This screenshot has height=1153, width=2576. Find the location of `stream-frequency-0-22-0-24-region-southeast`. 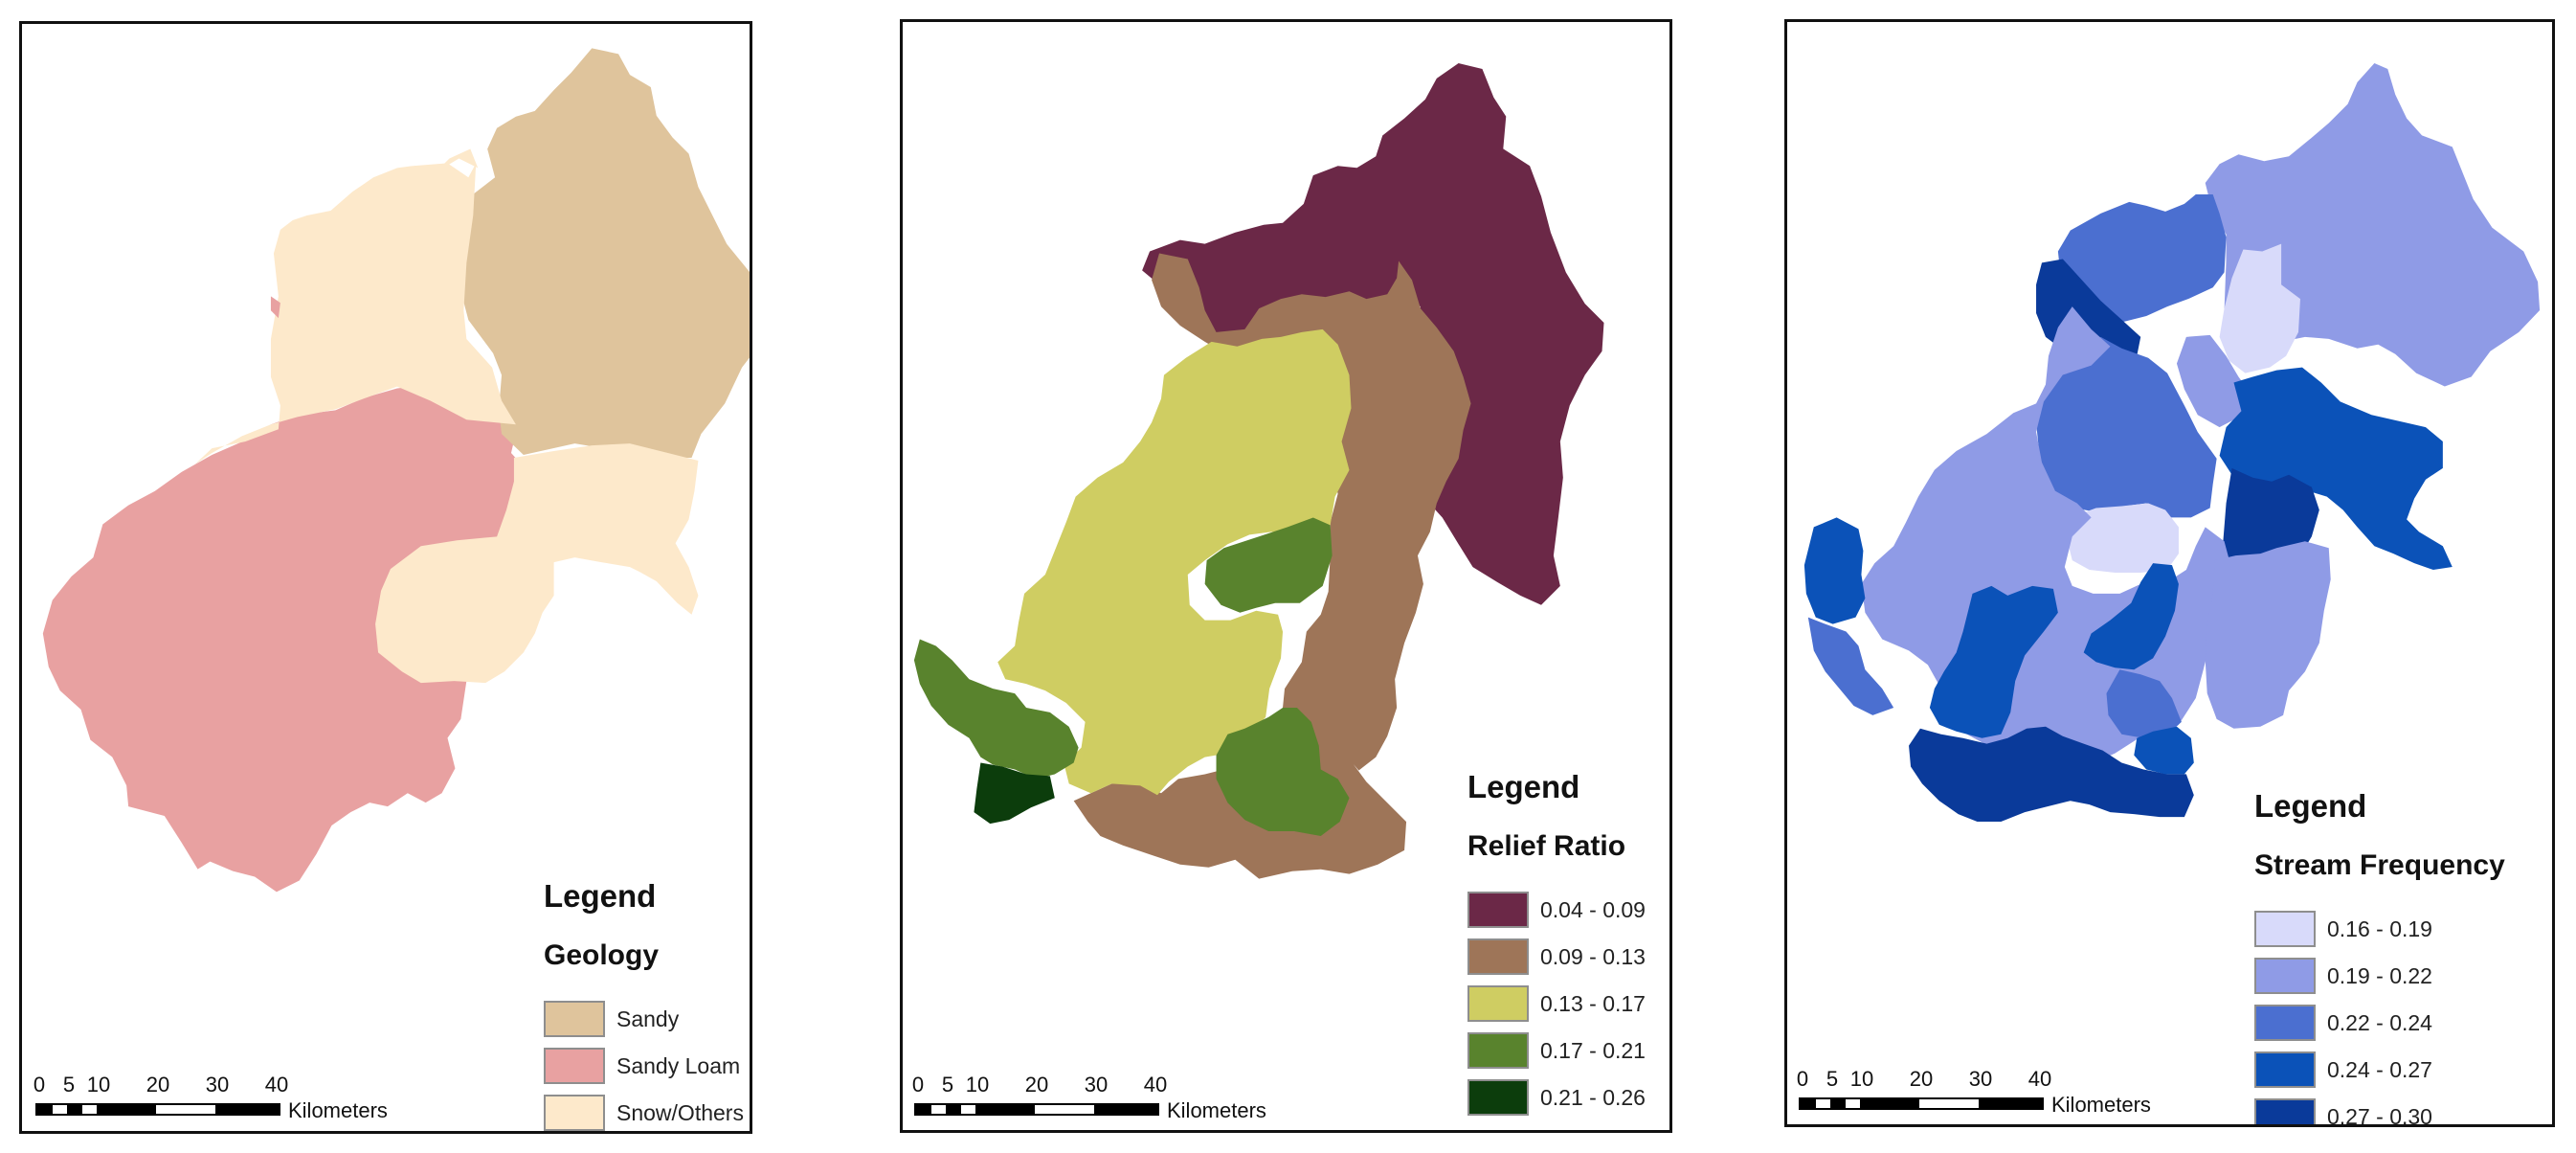

stream-frequency-0-22-0-24-region-southeast is located at coordinates (2144, 703).